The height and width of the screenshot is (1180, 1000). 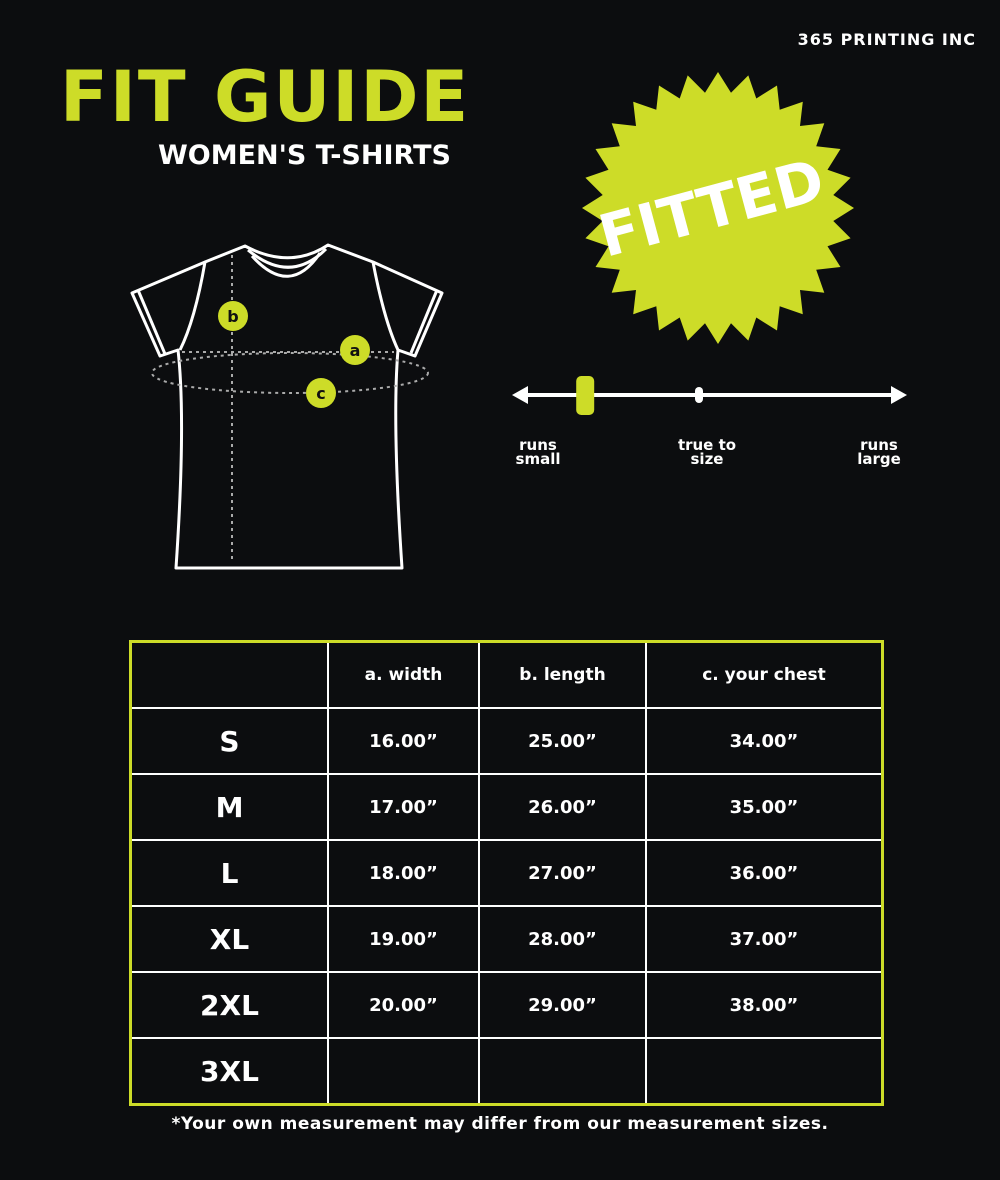 I want to click on size-cell: XL, so click(x=229, y=939).